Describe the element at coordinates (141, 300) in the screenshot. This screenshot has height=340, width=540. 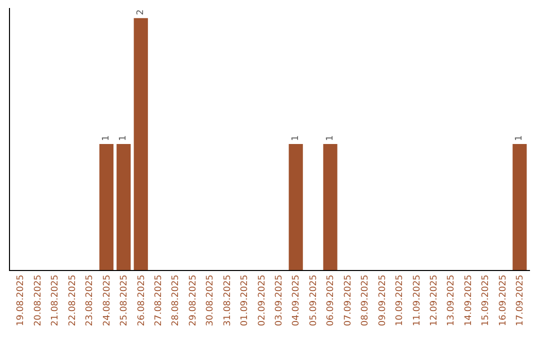
I see `x-tick-label: 26.08.2025` at that location.